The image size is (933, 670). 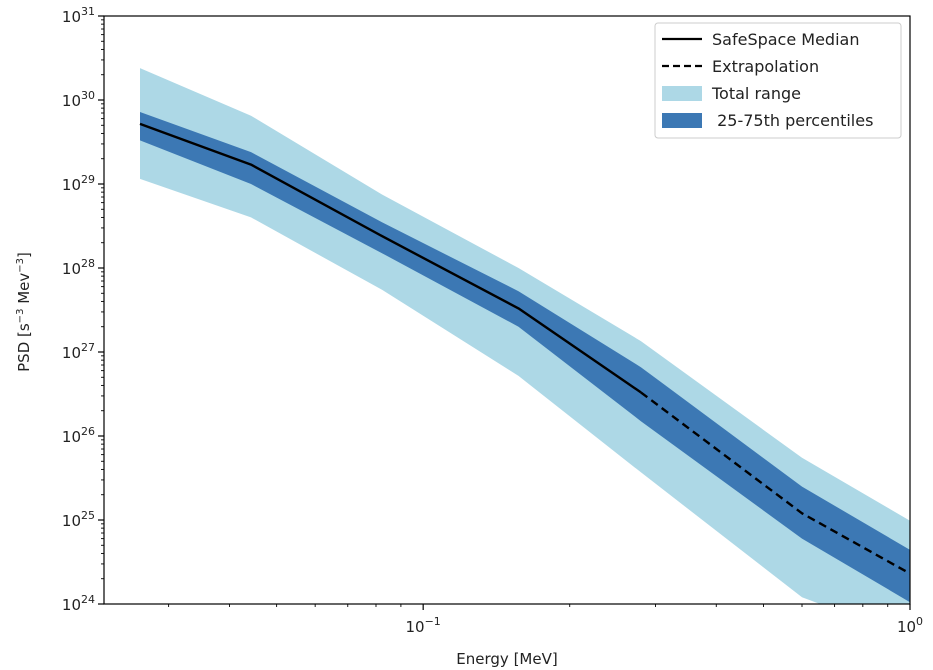 What do you see at coordinates (78, 99) in the screenshot?
I see `y-tick-label-6: 1030` at bounding box center [78, 99].